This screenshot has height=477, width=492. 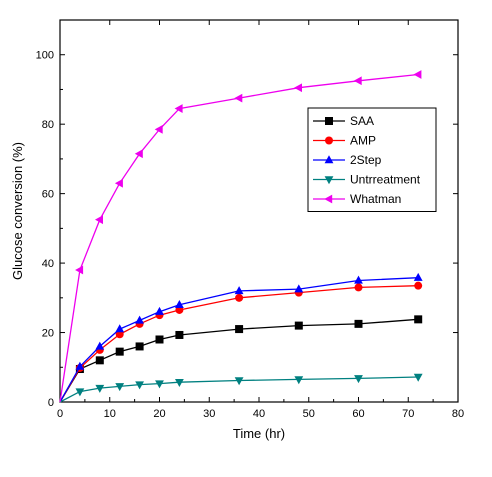 What do you see at coordinates (329, 121) in the screenshot?
I see `legend-marker-saa` at bounding box center [329, 121].